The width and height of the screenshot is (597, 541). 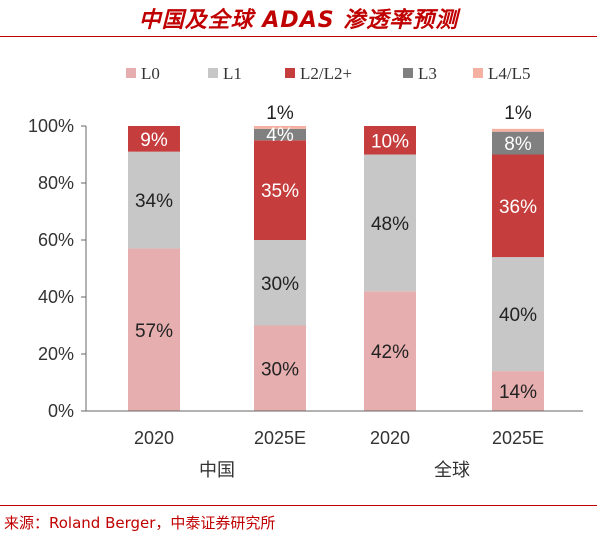 I want to click on chart-title: 中国及全球 ADAS 渗透率预测, so click(x=298, y=20).